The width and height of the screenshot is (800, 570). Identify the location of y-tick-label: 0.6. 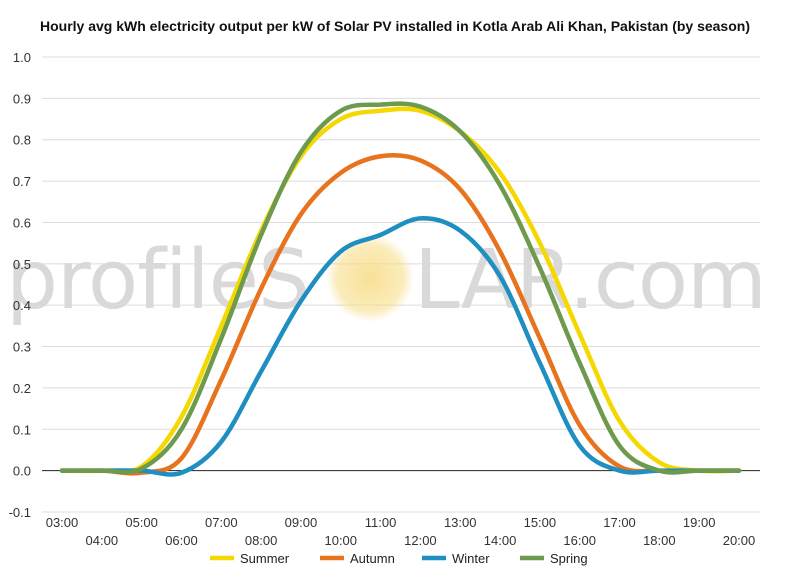
(22, 222).